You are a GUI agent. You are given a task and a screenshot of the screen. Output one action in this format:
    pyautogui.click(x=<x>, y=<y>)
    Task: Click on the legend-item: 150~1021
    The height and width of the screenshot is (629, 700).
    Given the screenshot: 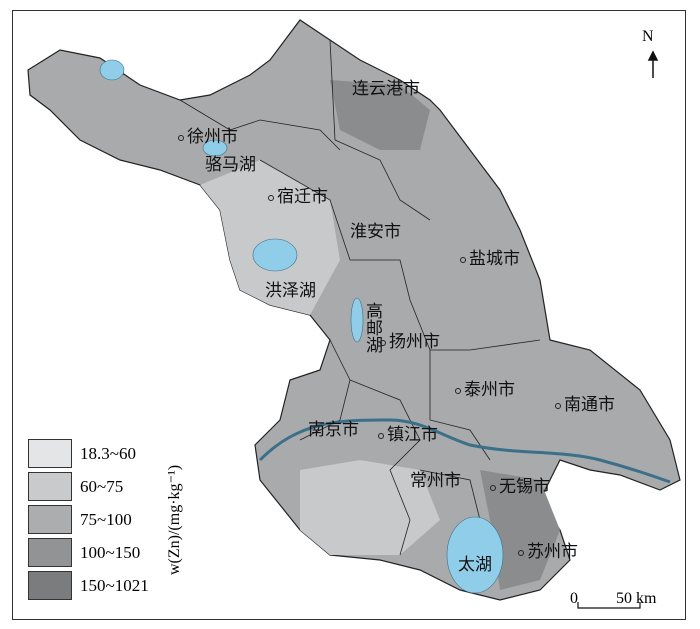 What is the action you would take?
    pyautogui.click(x=88, y=585)
    